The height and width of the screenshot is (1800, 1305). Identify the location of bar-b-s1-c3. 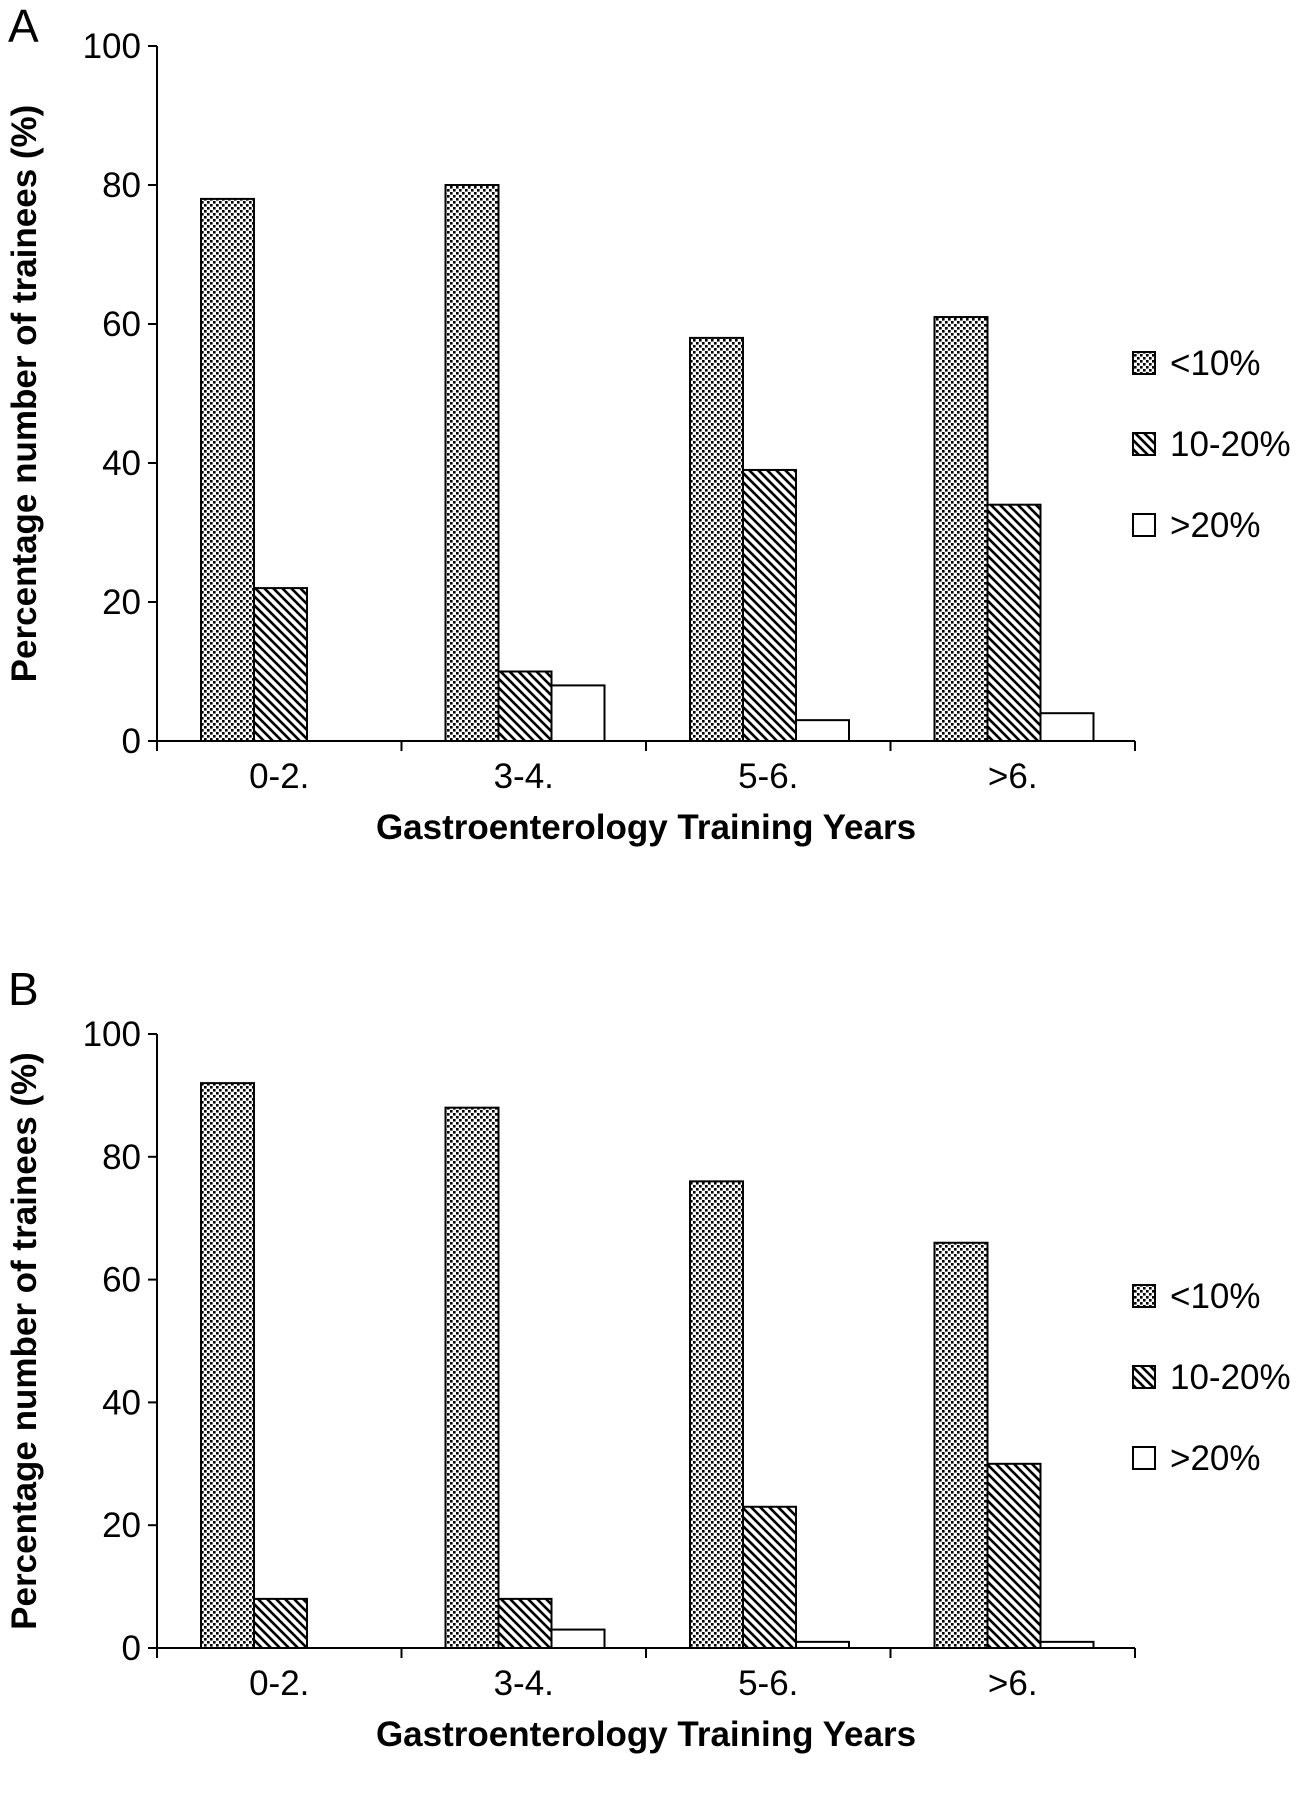
(1014, 1556).